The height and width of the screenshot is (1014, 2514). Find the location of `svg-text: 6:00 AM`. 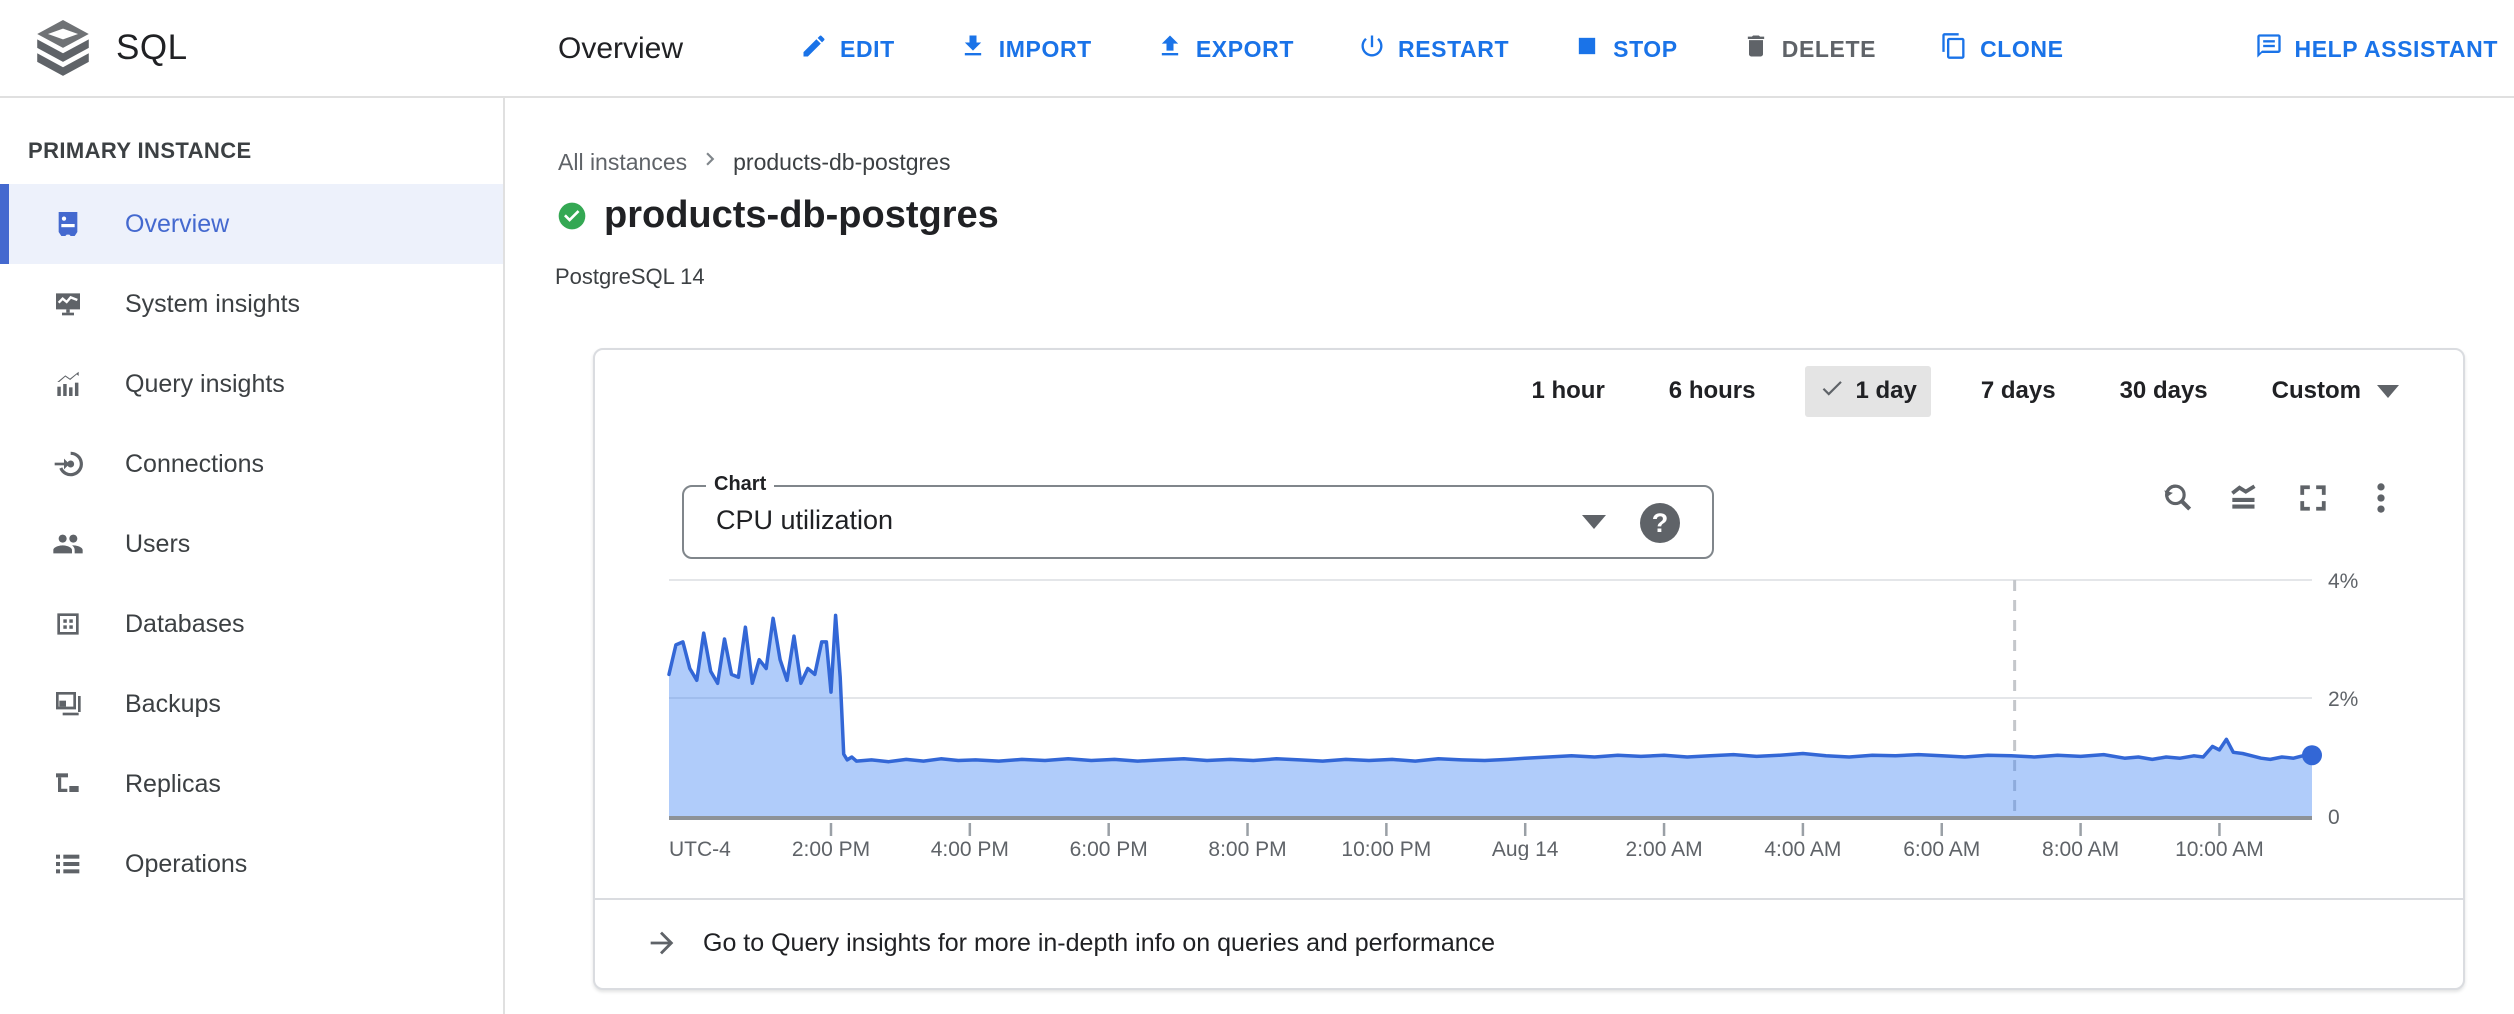

svg-text: 6:00 AM is located at coordinates (1941, 849).